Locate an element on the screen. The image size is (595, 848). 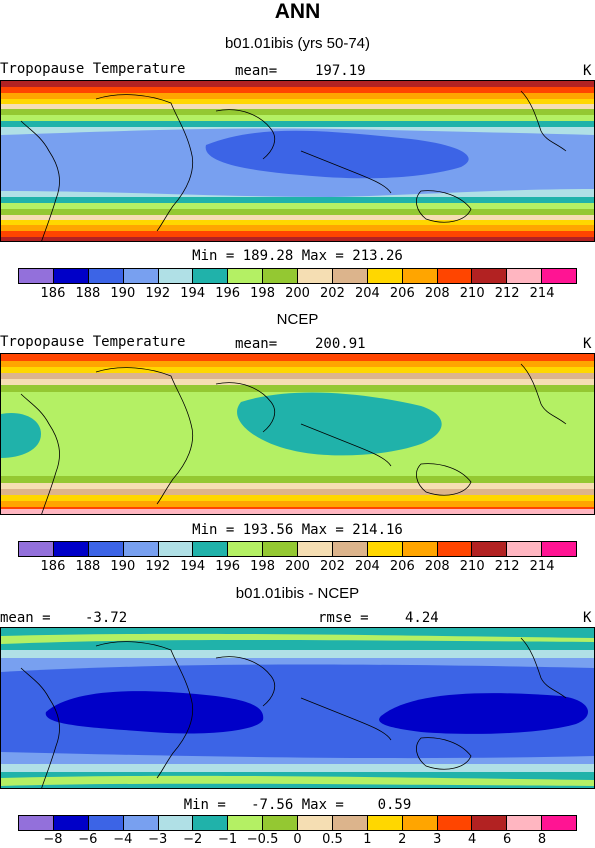
colorbar-tick-label: 186 is located at coordinates (53, 566).